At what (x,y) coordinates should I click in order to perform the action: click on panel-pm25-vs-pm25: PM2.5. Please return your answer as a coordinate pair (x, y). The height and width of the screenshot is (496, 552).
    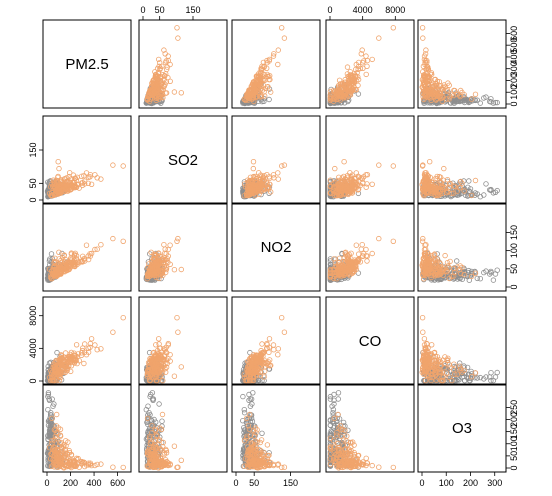
    Looking at the image, I should click on (87, 64).